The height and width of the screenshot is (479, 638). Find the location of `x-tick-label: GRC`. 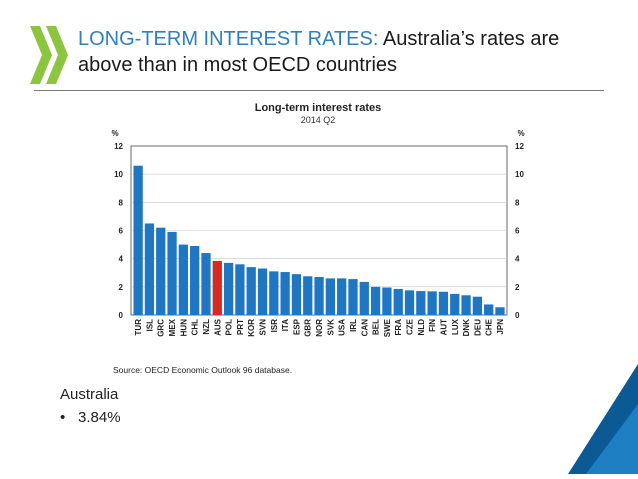

x-tick-label: GRC is located at coordinates (161, 328).